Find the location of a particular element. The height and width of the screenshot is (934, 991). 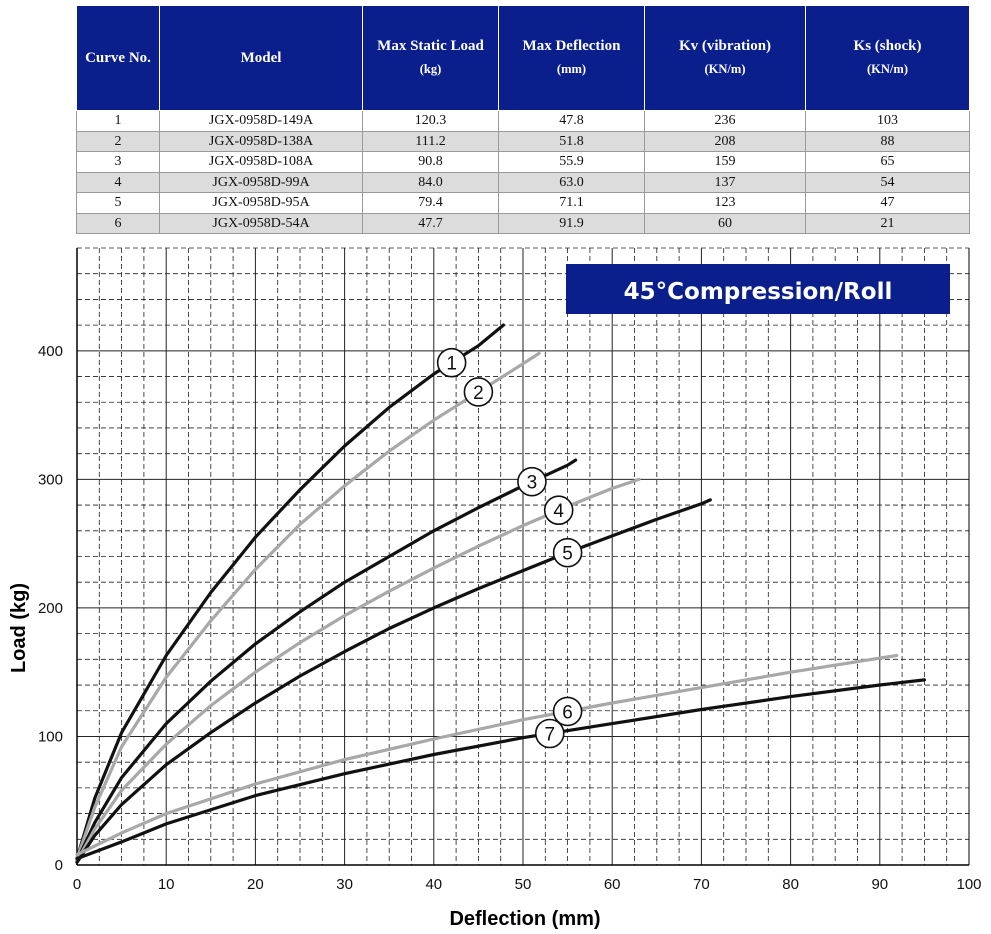

x-tick-label: 90 is located at coordinates (879, 884).